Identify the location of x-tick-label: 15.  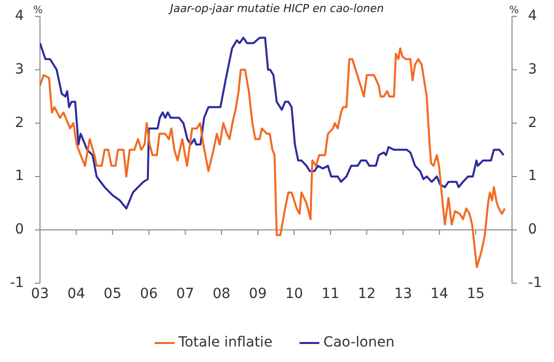
(475, 294).